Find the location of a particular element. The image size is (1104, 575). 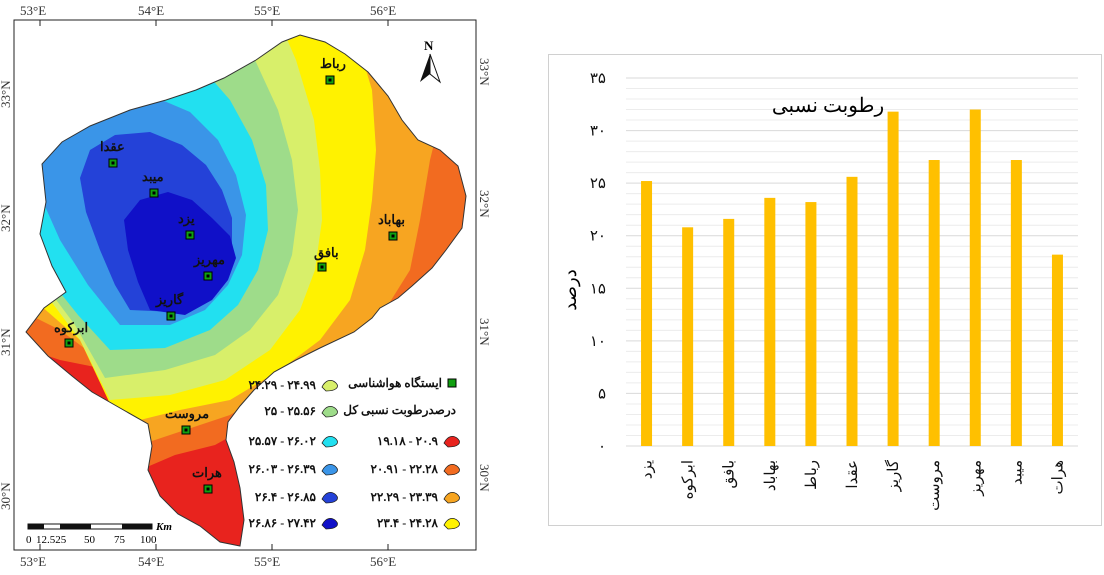

x-tick-label: یزد is located at coordinates (648, 469).